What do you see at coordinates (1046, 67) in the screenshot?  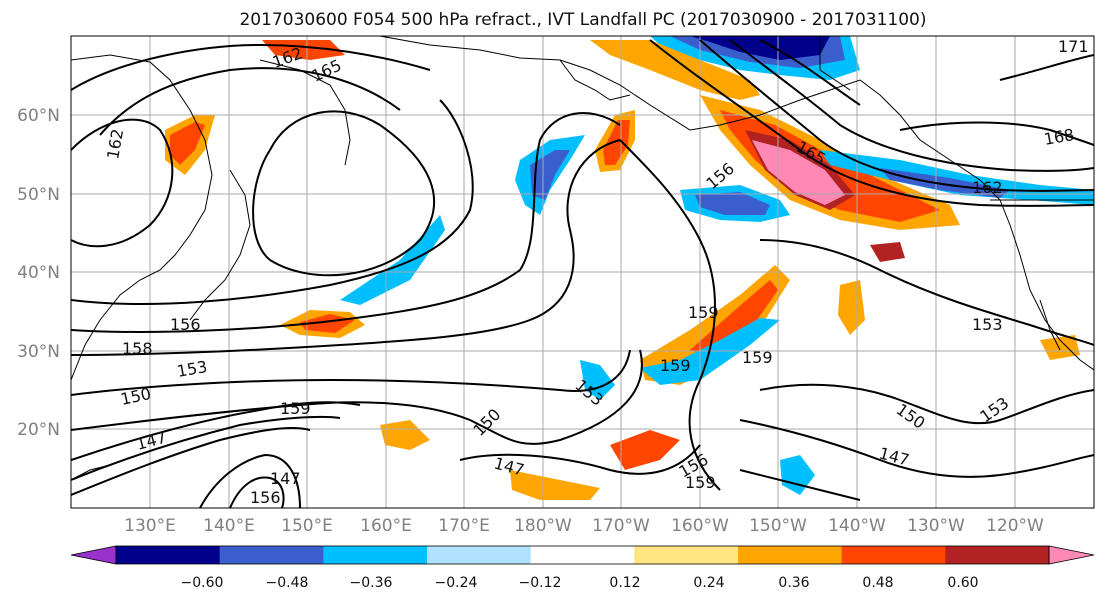 I see `contour-171-east` at bounding box center [1046, 67].